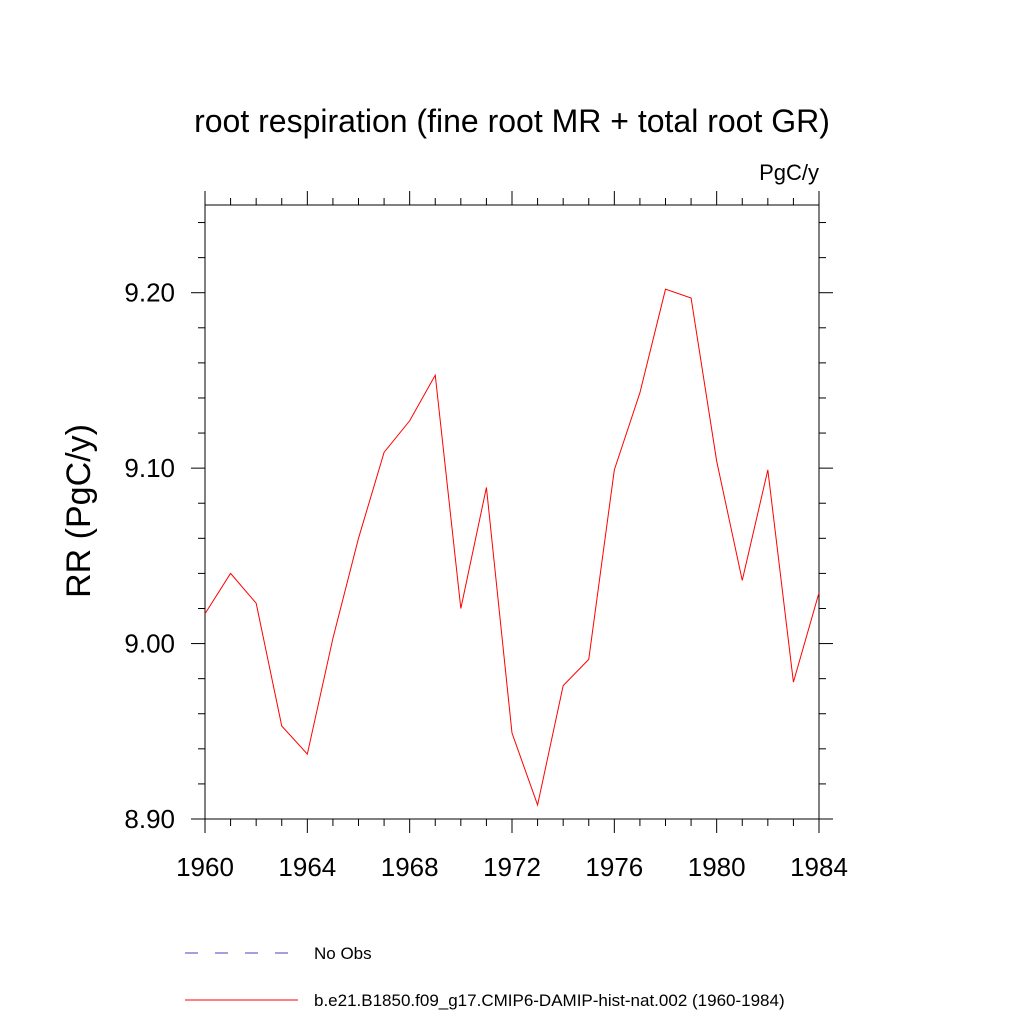  Describe the element at coordinates (149, 293) in the screenshot. I see `y-tick-label: 9.20` at that location.